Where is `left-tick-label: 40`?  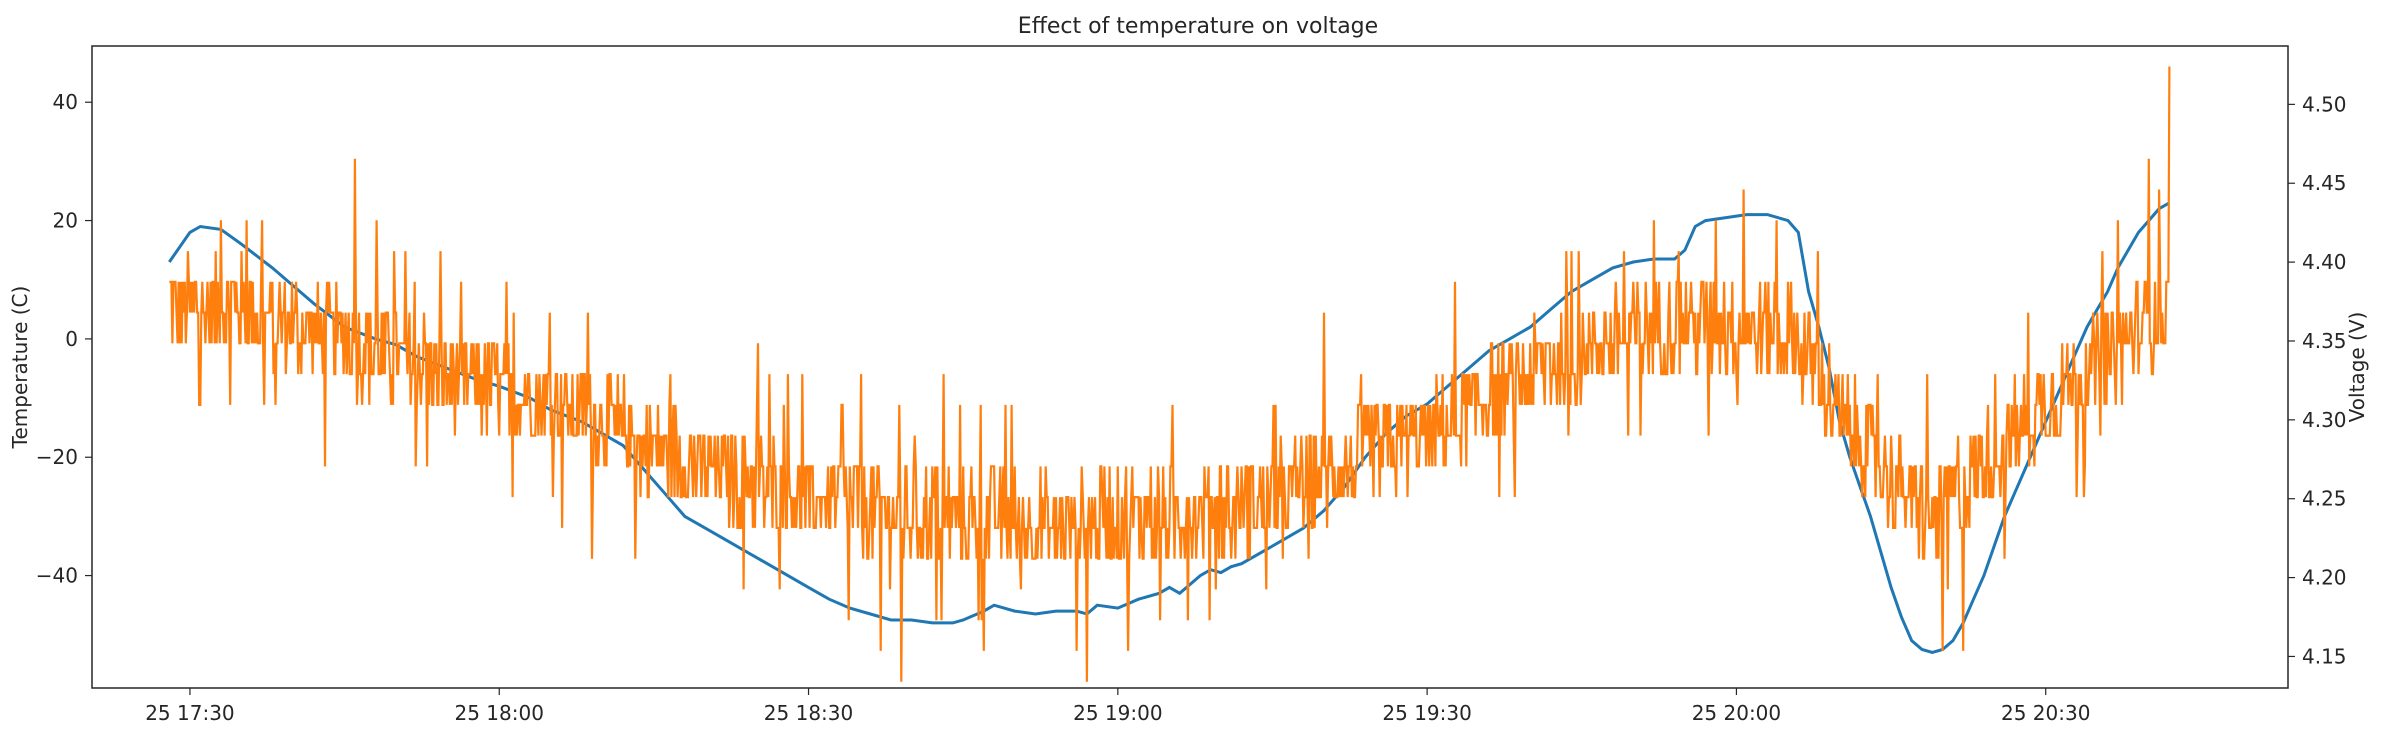 left-tick-label: 40 is located at coordinates (65, 102).